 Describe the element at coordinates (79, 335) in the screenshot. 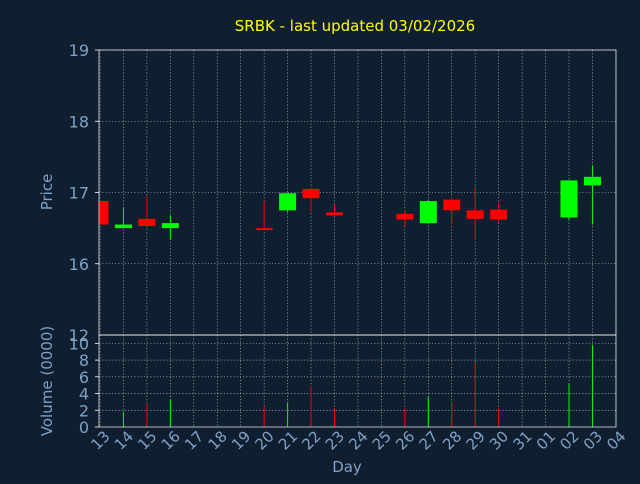

I see `price-tick-label: 12` at that location.